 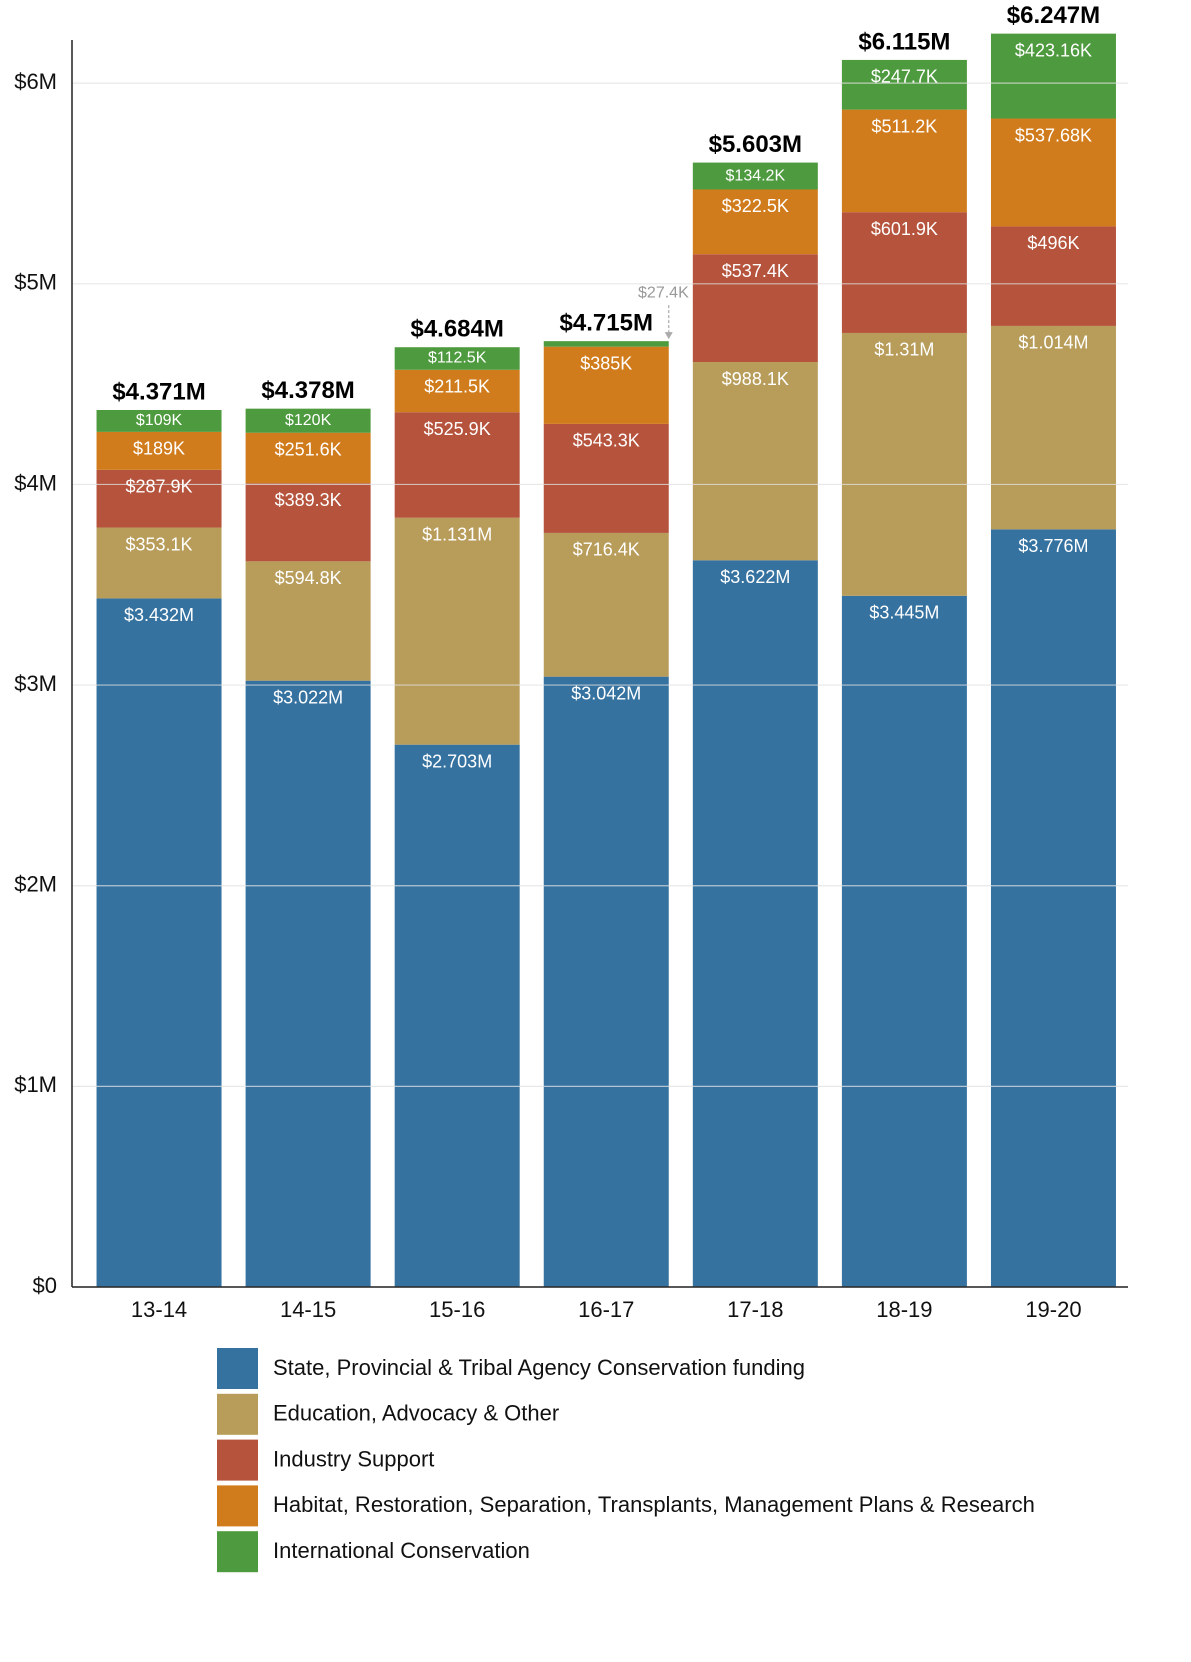 I want to click on segment-label: $3.432M, so click(x=159, y=615).